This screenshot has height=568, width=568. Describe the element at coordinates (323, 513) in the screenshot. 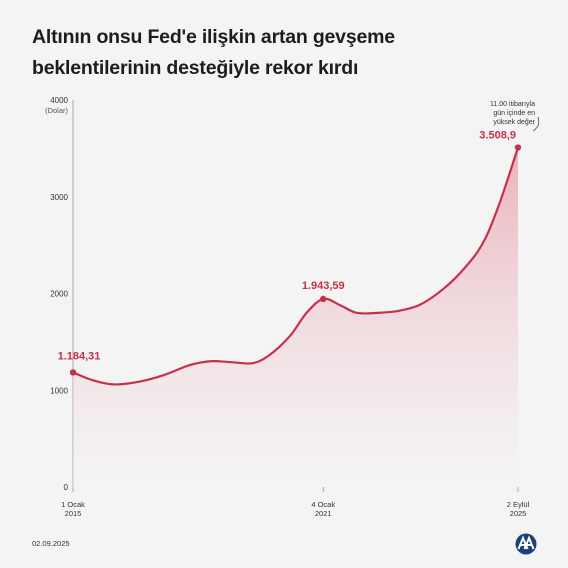

I see `x-tick-label-year: 2021` at that location.